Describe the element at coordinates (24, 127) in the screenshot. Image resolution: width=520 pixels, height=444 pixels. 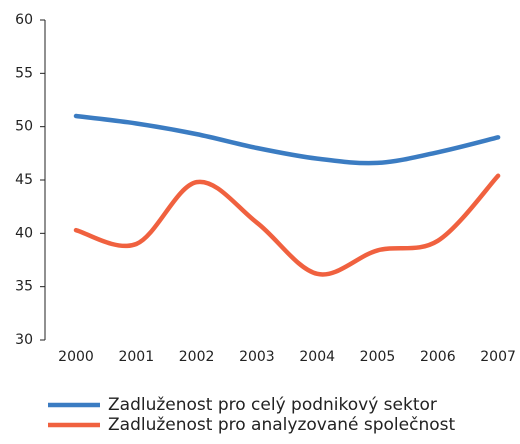
I see `y-tick-label: 50` at that location.